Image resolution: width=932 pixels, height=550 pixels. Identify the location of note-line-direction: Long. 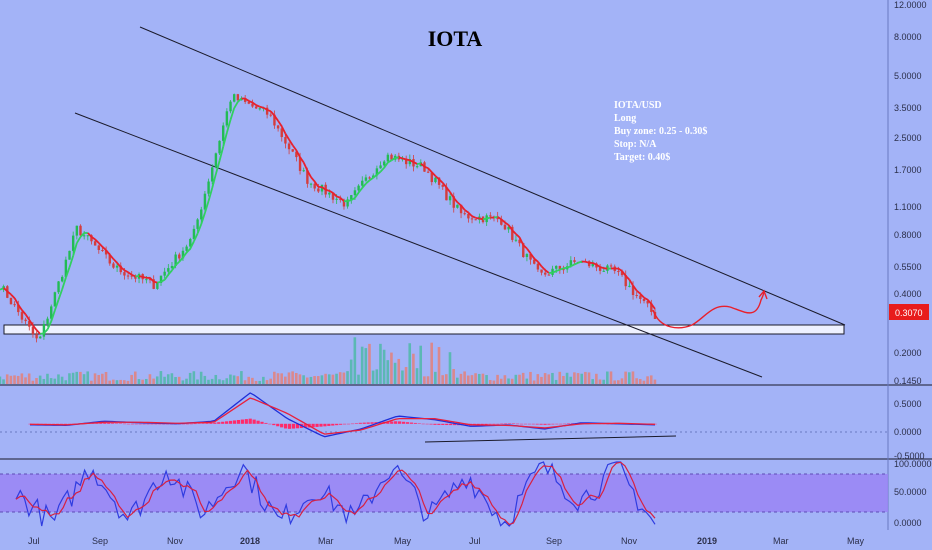
(625, 118).